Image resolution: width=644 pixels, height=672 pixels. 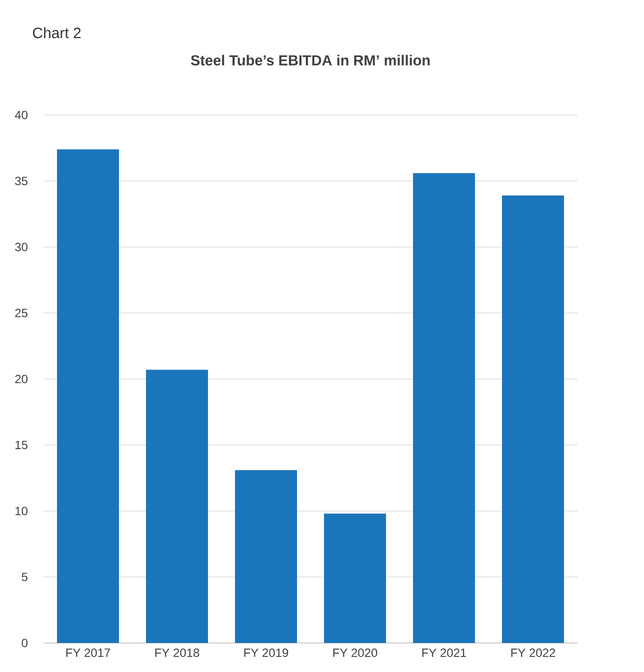 I want to click on y-tick-label: 40, so click(x=21, y=115).